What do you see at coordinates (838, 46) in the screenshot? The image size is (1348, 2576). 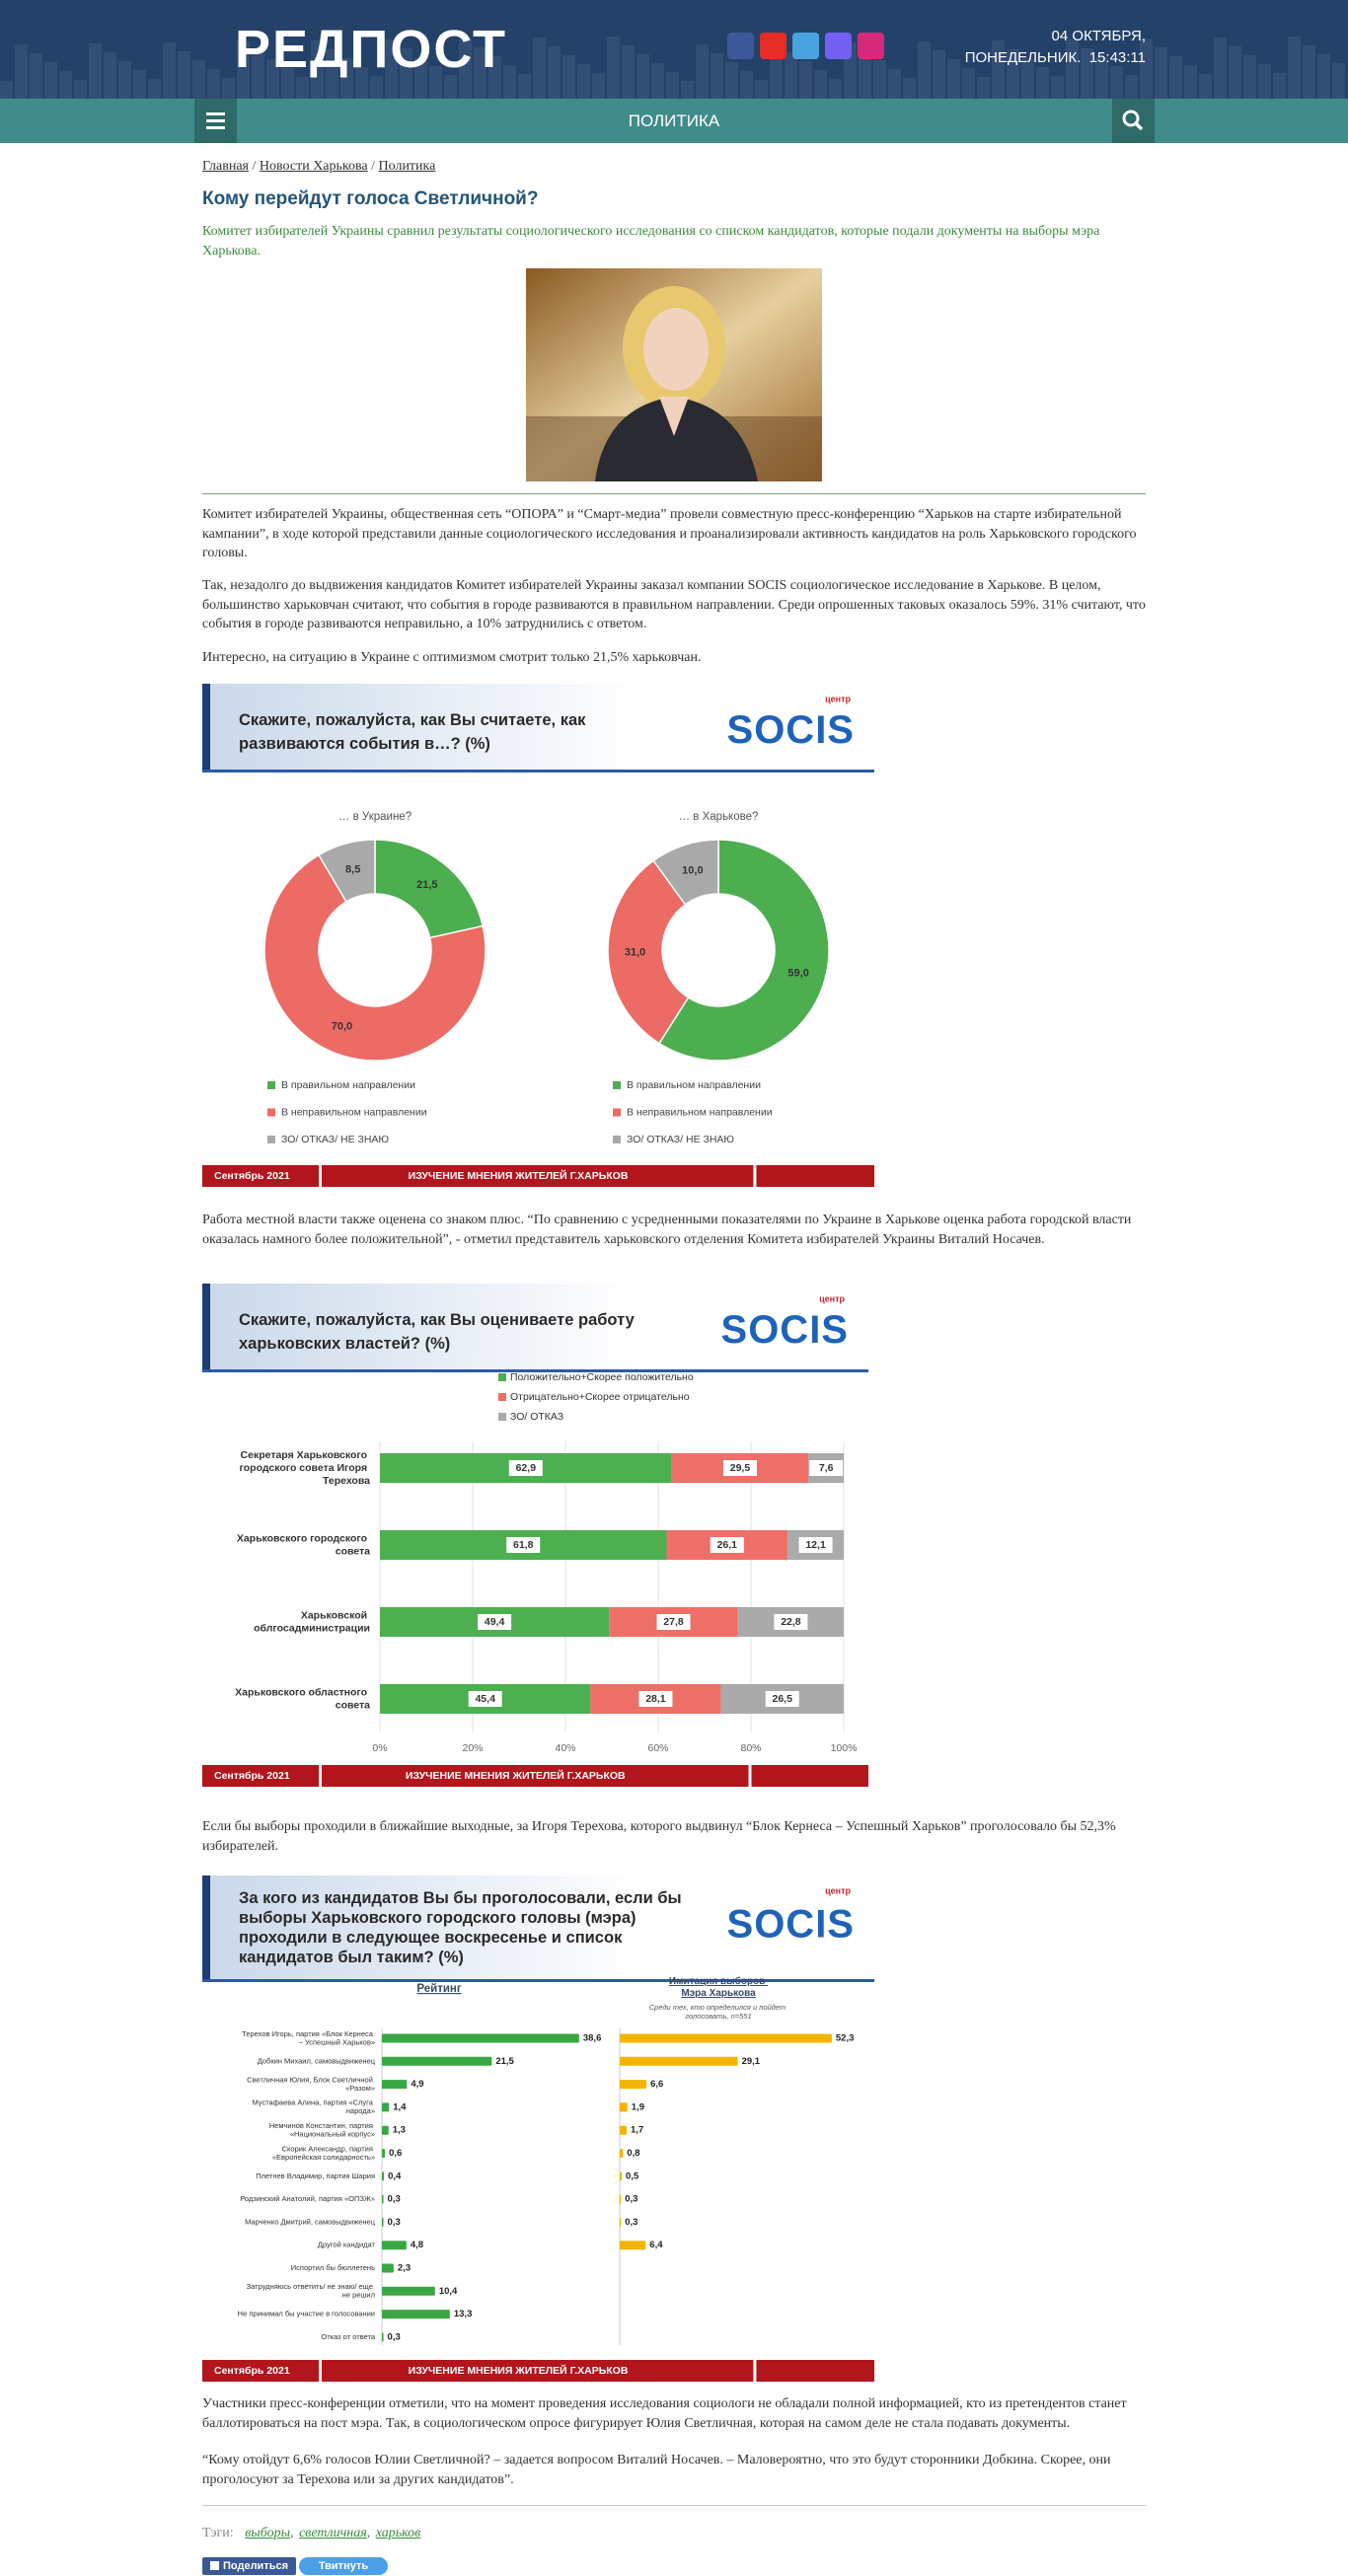 I see `viber-icon` at bounding box center [838, 46].